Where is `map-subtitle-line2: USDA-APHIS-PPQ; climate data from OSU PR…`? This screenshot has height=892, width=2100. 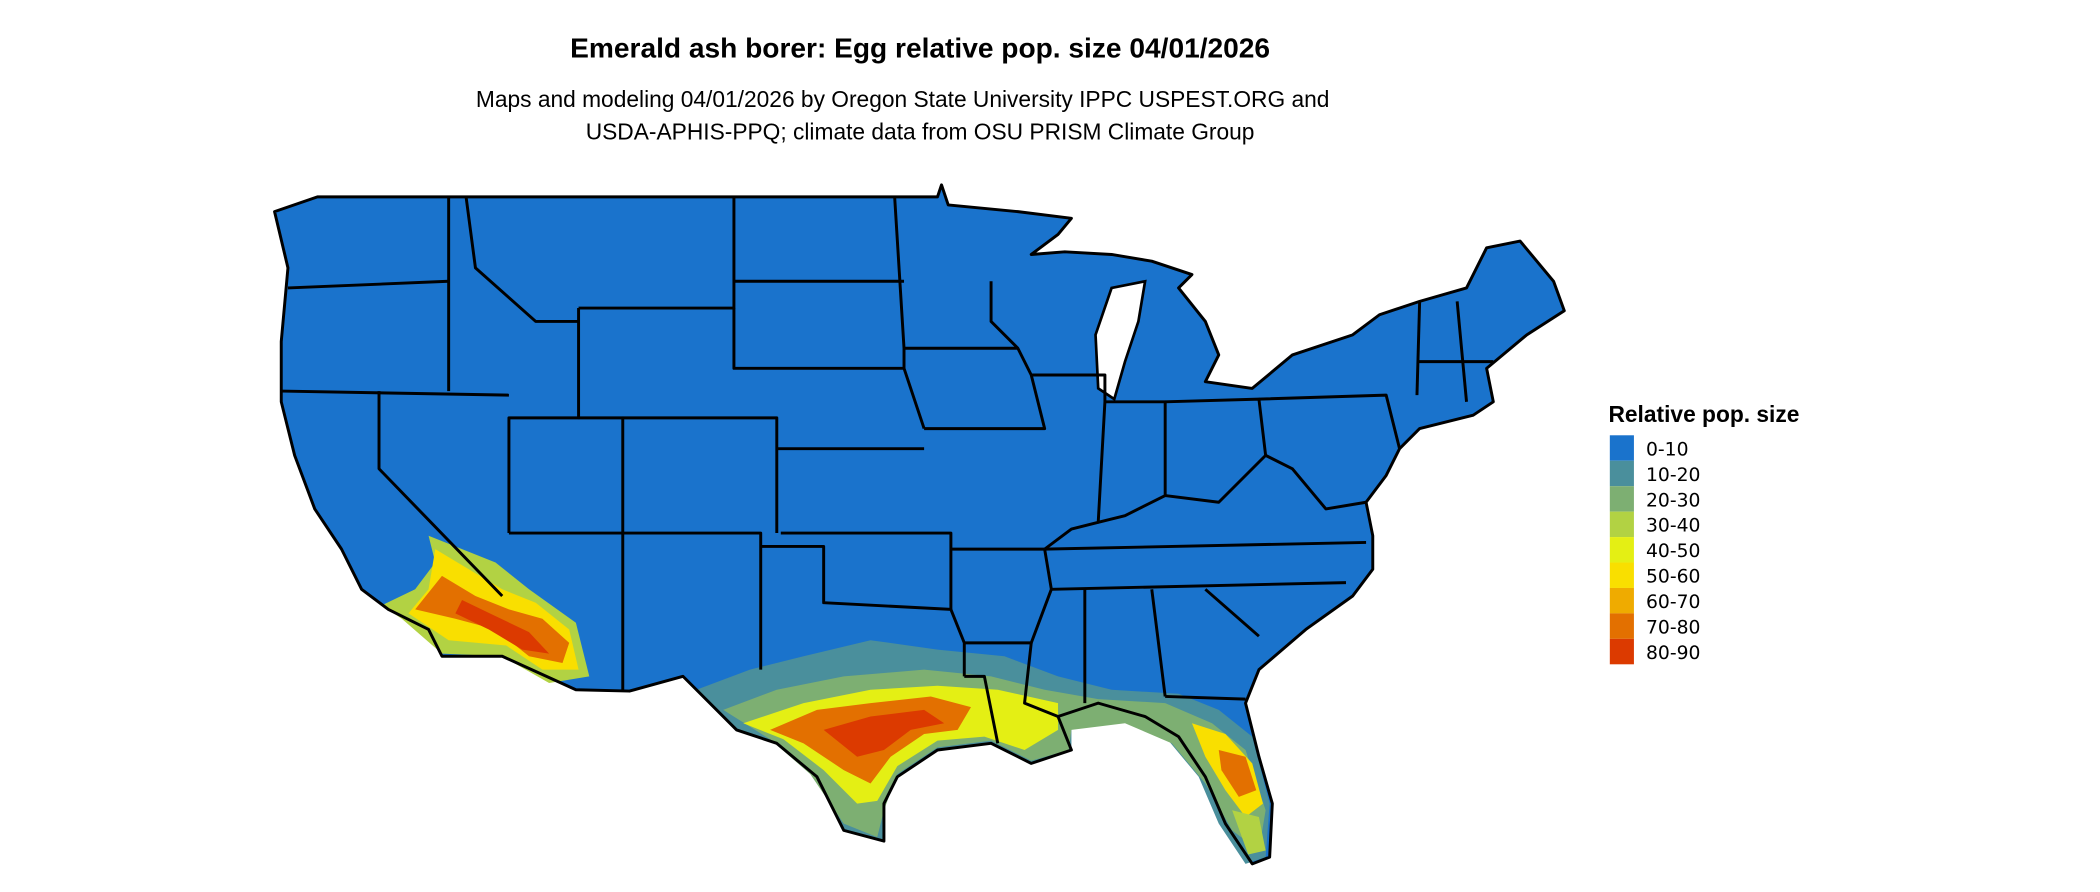 map-subtitle-line2: USDA-APHIS-PPQ; climate data from OSU PR… is located at coordinates (920, 131).